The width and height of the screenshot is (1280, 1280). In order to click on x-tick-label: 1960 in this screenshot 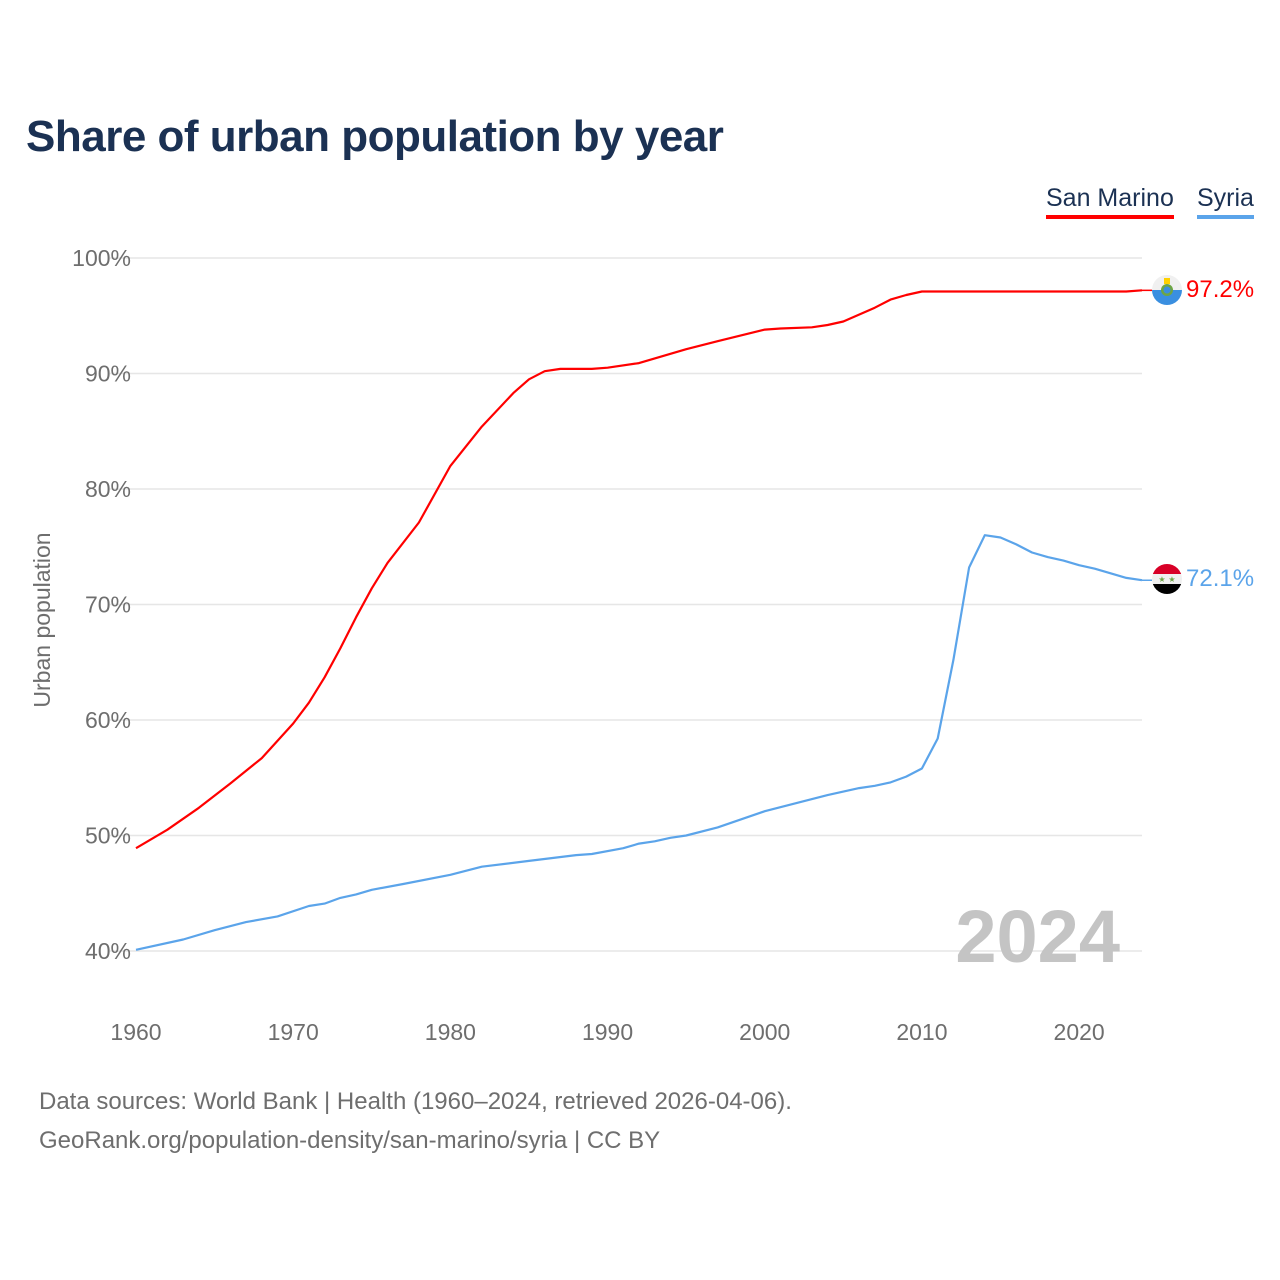, I will do `click(135, 1032)`.